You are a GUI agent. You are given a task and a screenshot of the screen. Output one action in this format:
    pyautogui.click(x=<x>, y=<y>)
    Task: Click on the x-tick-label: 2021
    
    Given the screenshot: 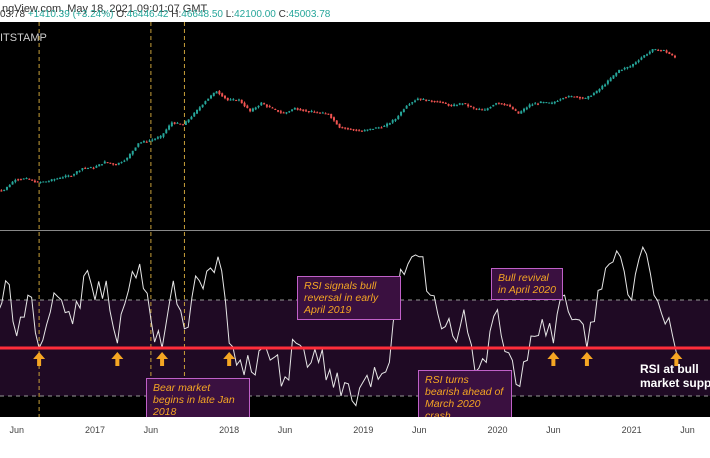 What is the action you would take?
    pyautogui.click(x=631, y=430)
    